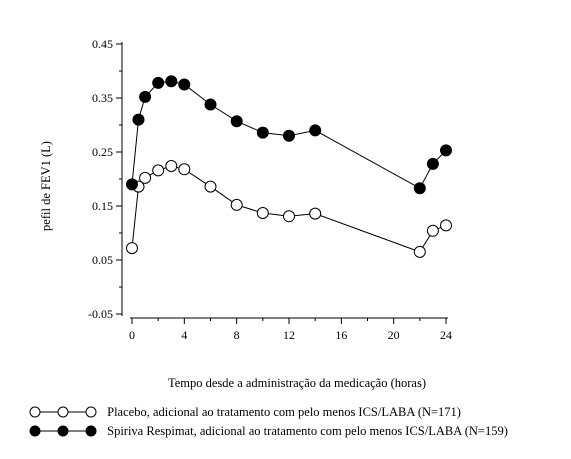 Image resolution: width=571 pixels, height=459 pixels. What do you see at coordinates (46, 186) in the screenshot?
I see `y-axis-label: pefil de FEV1 (L)` at bounding box center [46, 186].